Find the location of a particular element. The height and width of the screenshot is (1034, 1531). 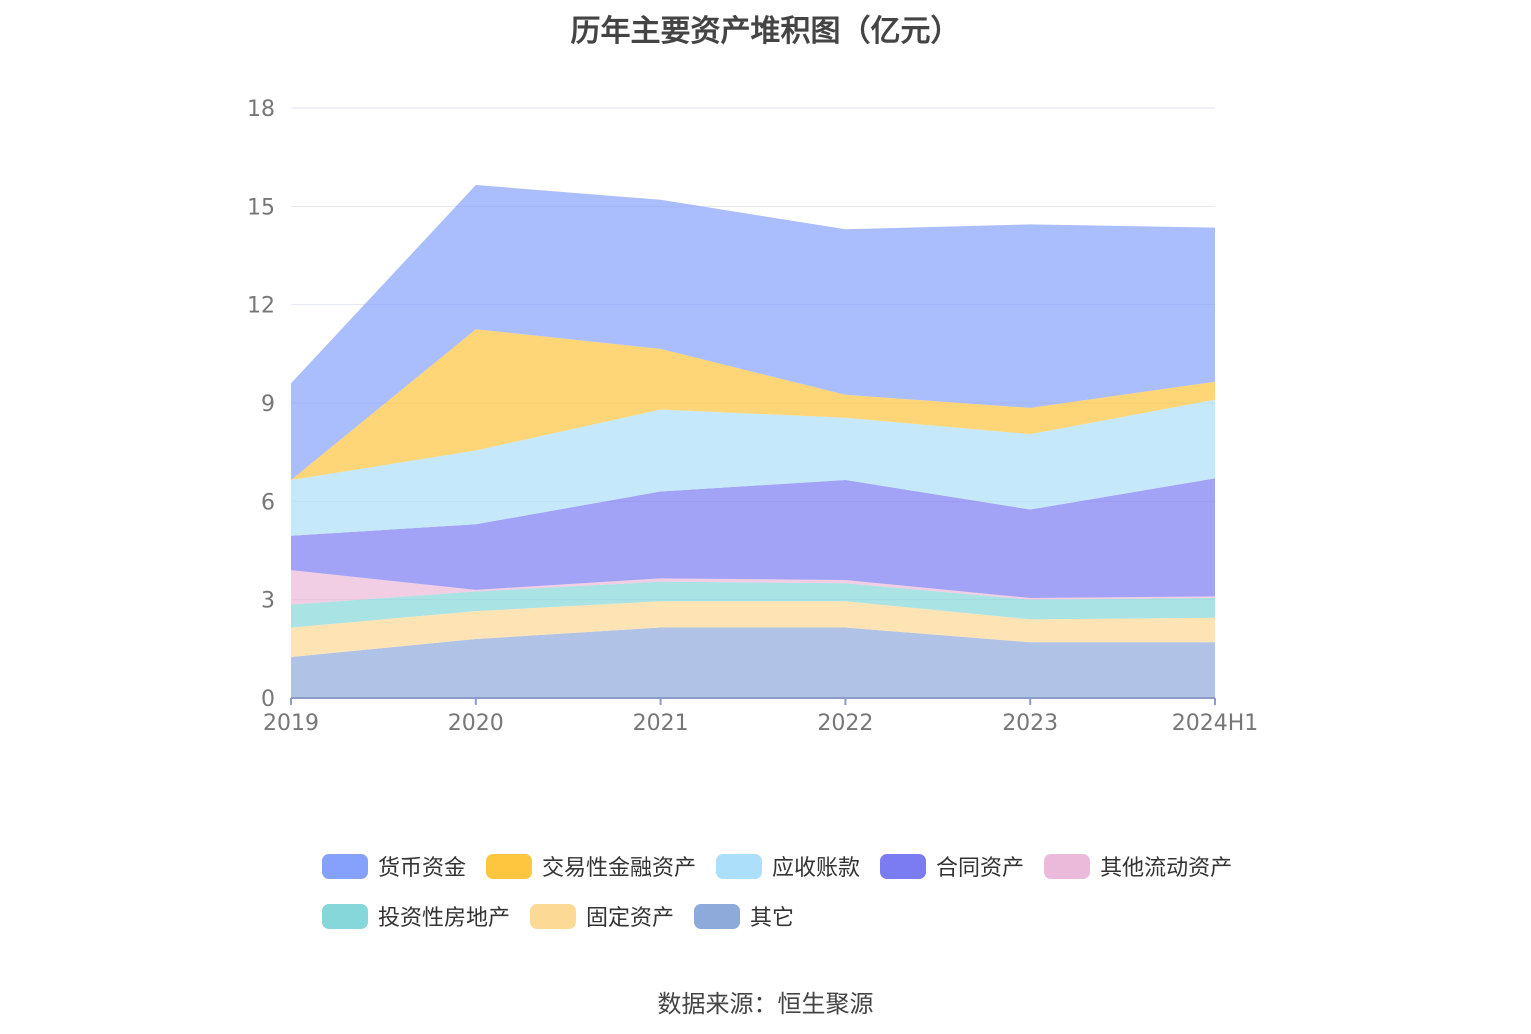

source-note: 数据来源：恒生聚源 is located at coordinates (765, 1004).